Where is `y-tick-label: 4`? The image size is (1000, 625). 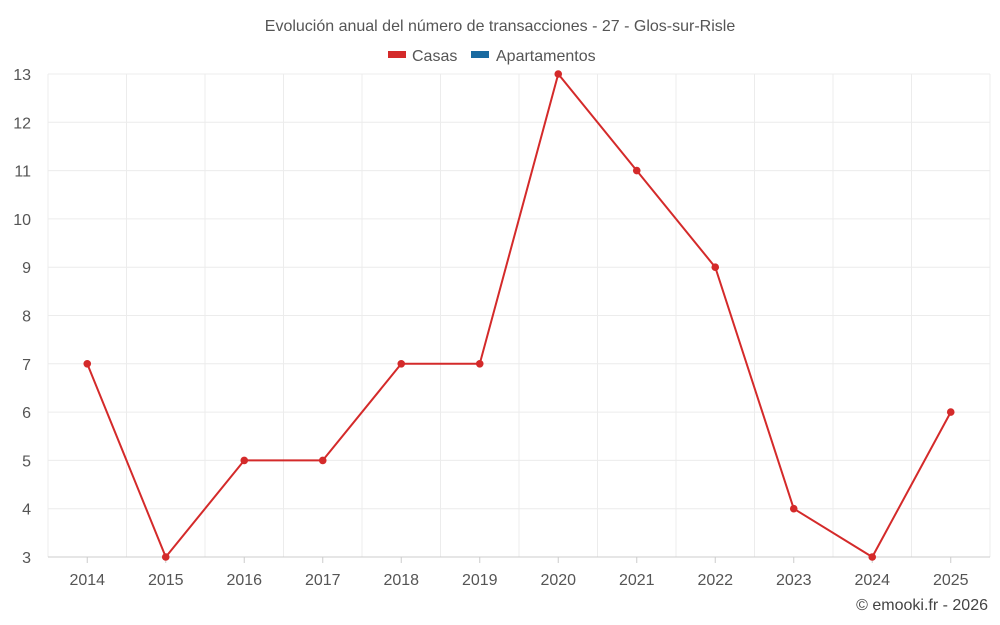 y-tick-label: 4 is located at coordinates (26, 510).